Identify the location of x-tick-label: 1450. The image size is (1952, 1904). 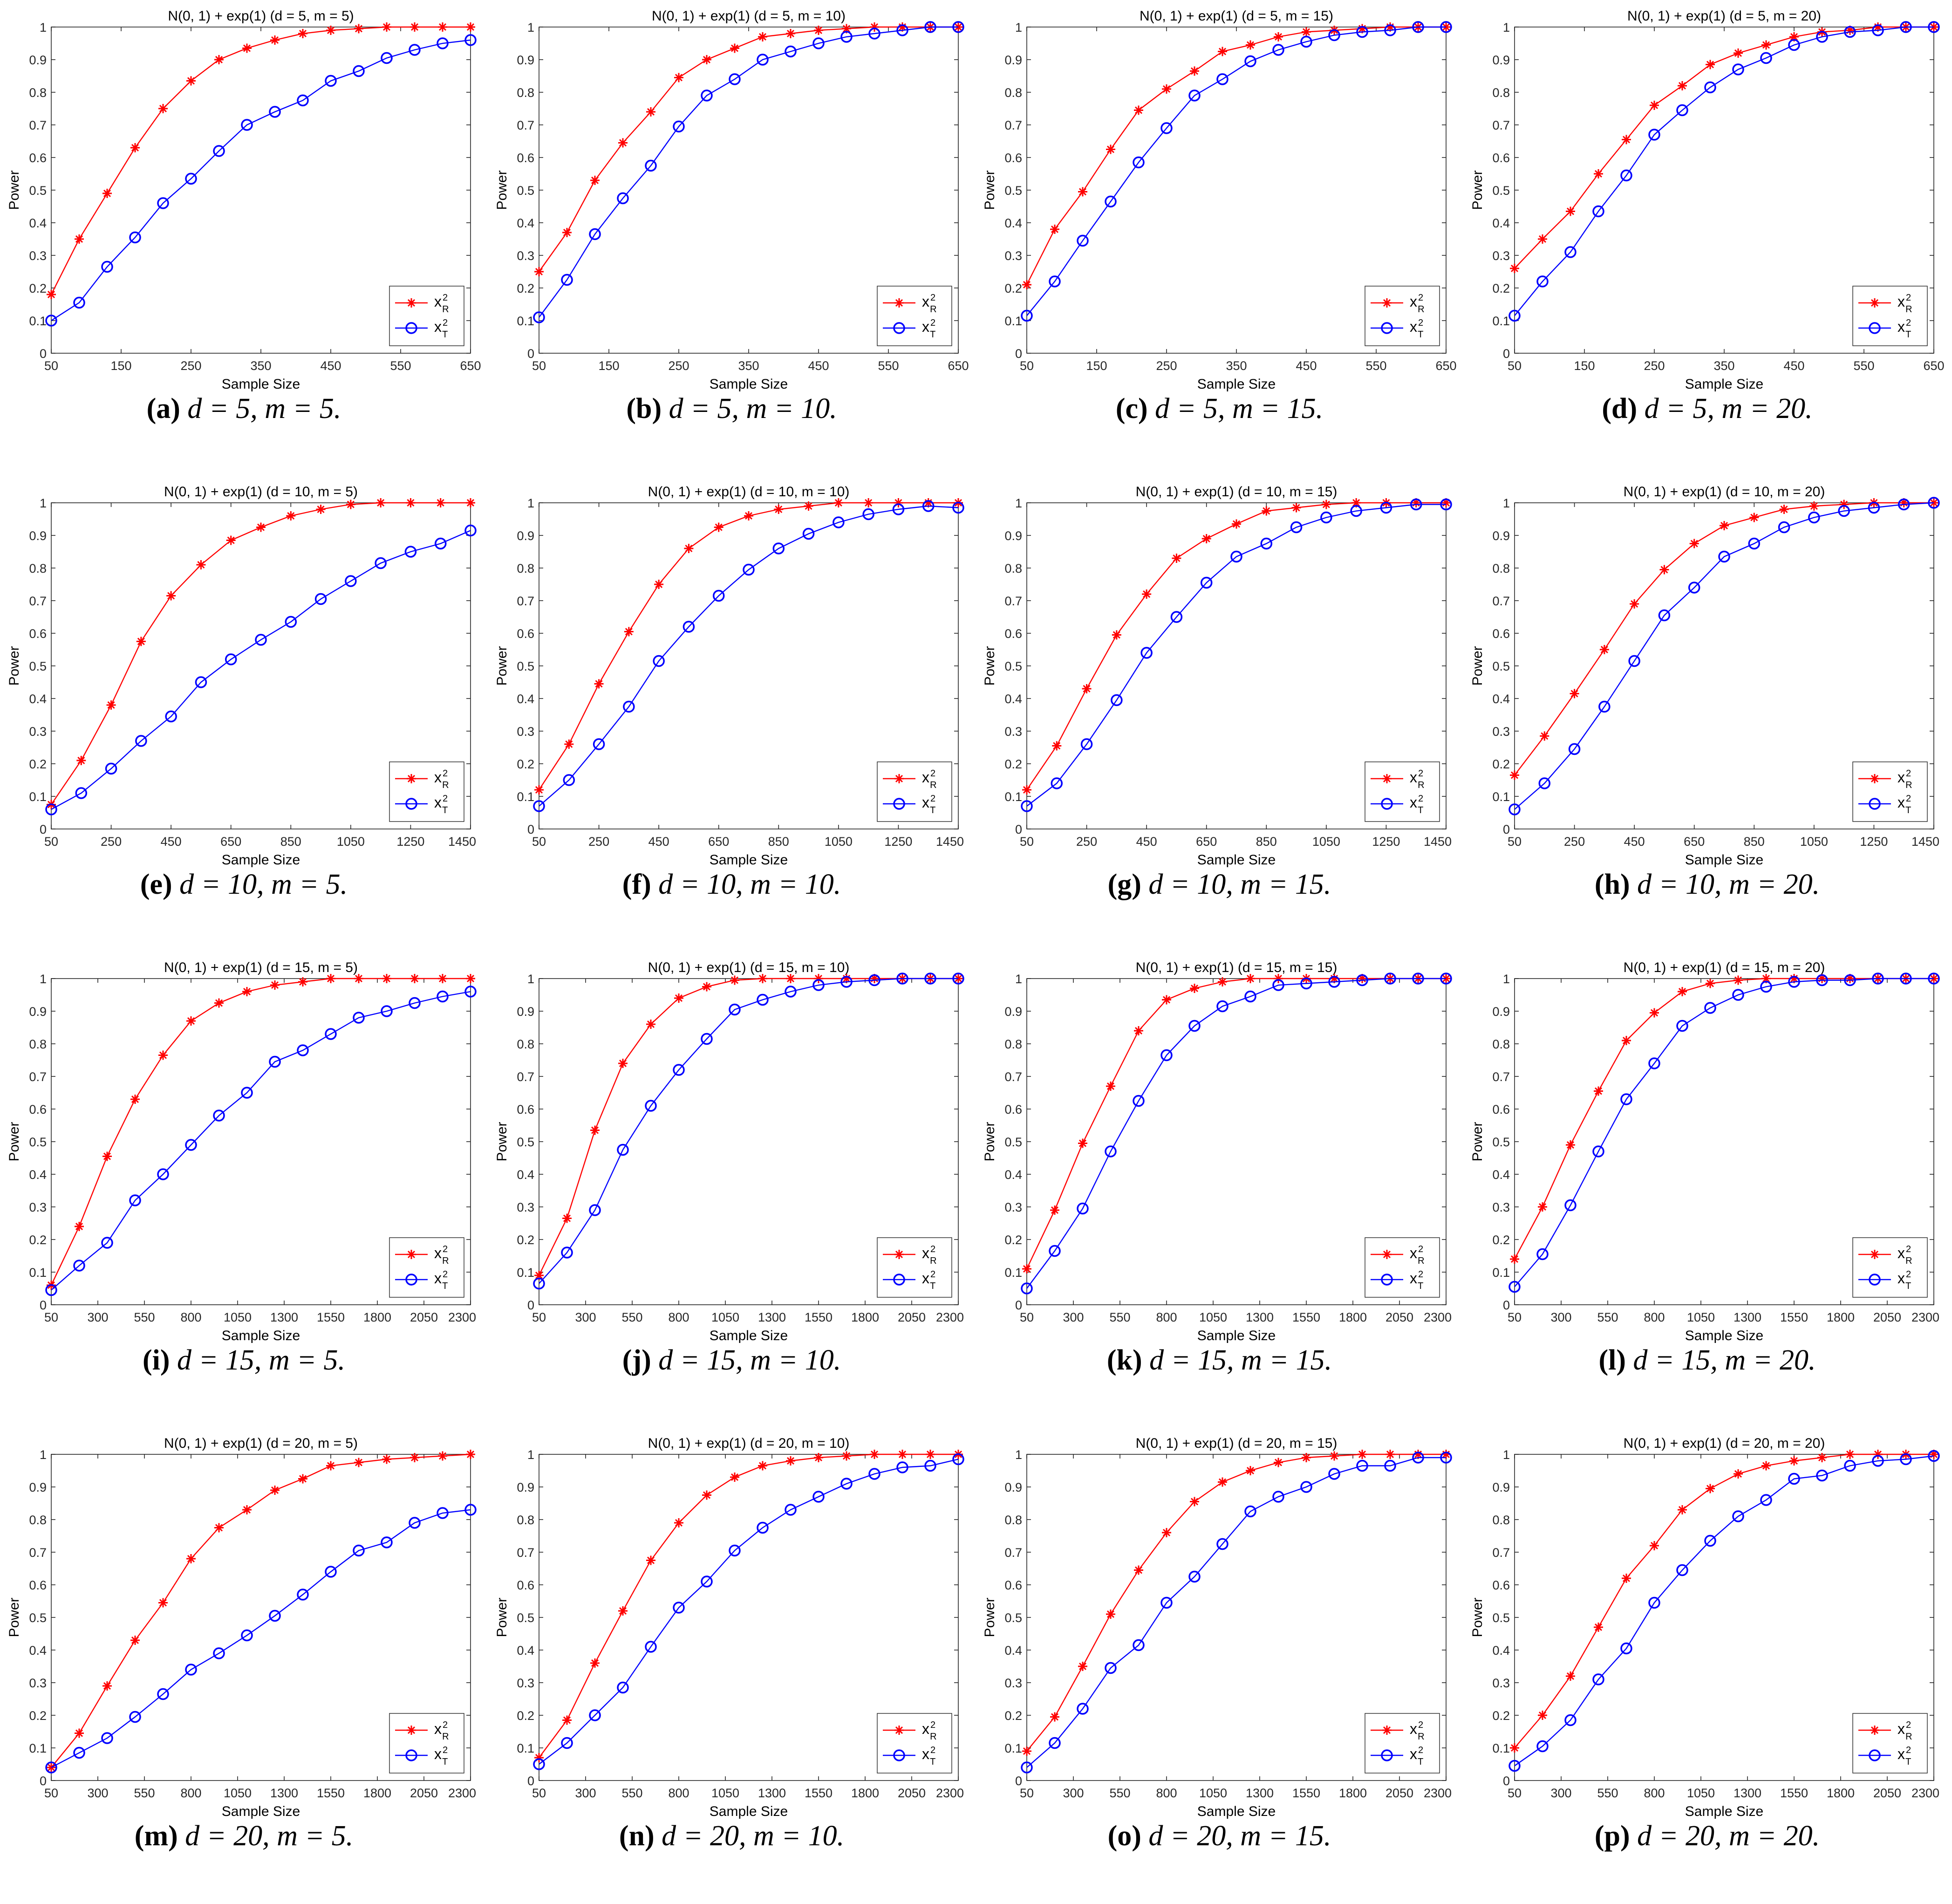
(950, 842).